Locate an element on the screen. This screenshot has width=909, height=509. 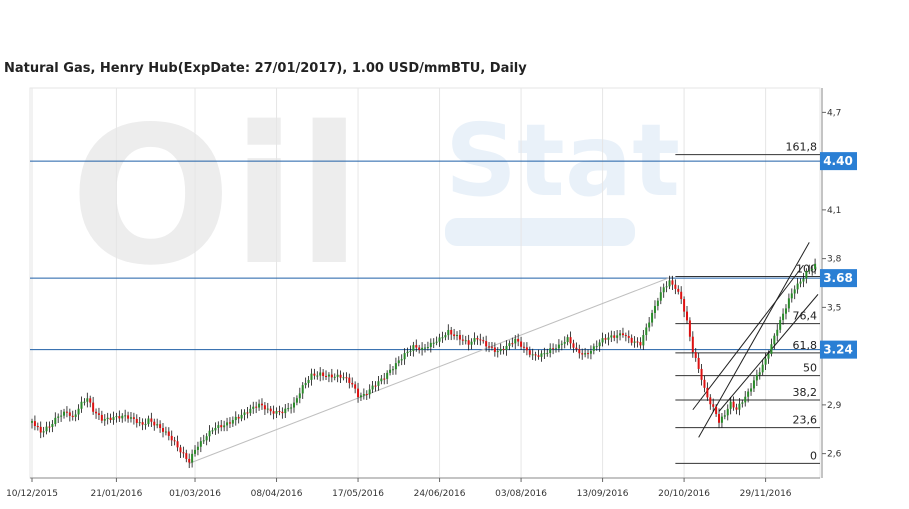
x-tick-label: 10/12/2015 is located at coordinates (32, 494).